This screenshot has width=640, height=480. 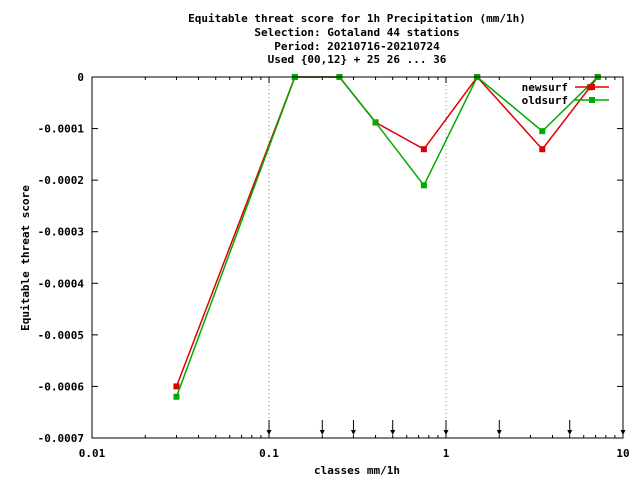 What do you see at coordinates (61, 180) in the screenshot?
I see `y-tick-label-2: -0.0002` at bounding box center [61, 180].